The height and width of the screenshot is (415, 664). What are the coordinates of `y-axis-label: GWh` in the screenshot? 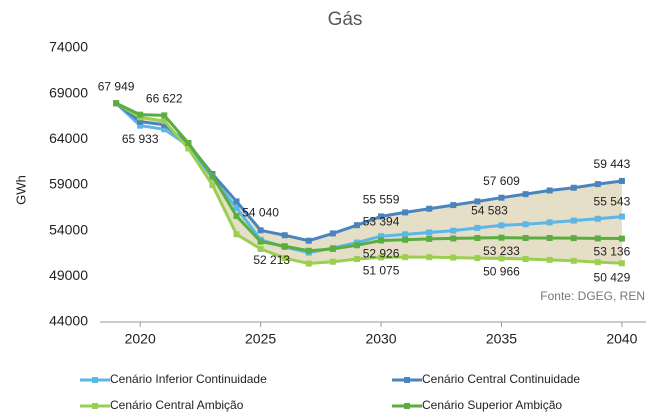 It's located at (20, 190).